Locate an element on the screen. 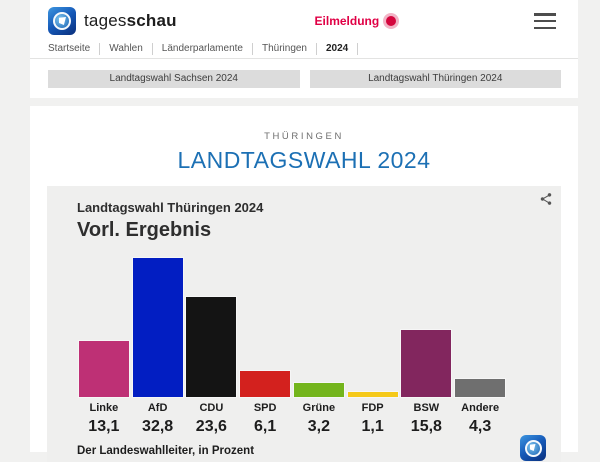 The image size is (600, 462). bar-value-label: 23,6 is located at coordinates (211, 426).